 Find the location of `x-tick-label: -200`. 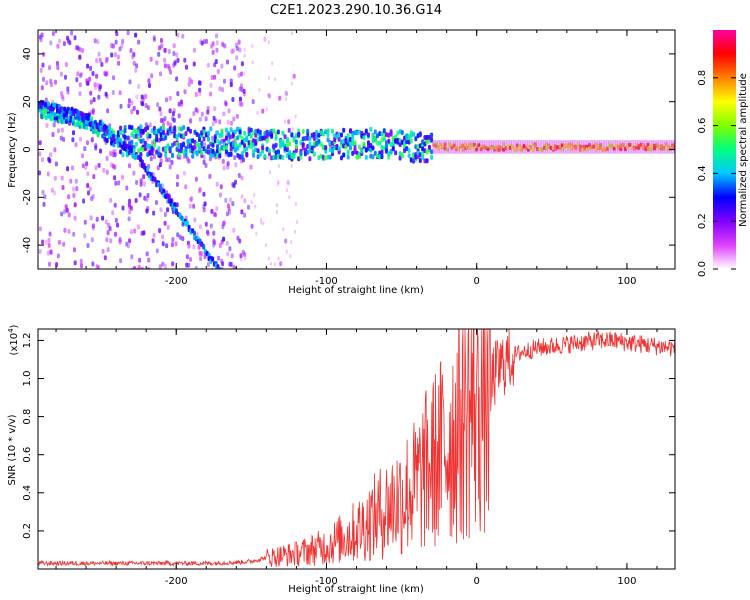

x-tick-label: -200 is located at coordinates (176, 281).